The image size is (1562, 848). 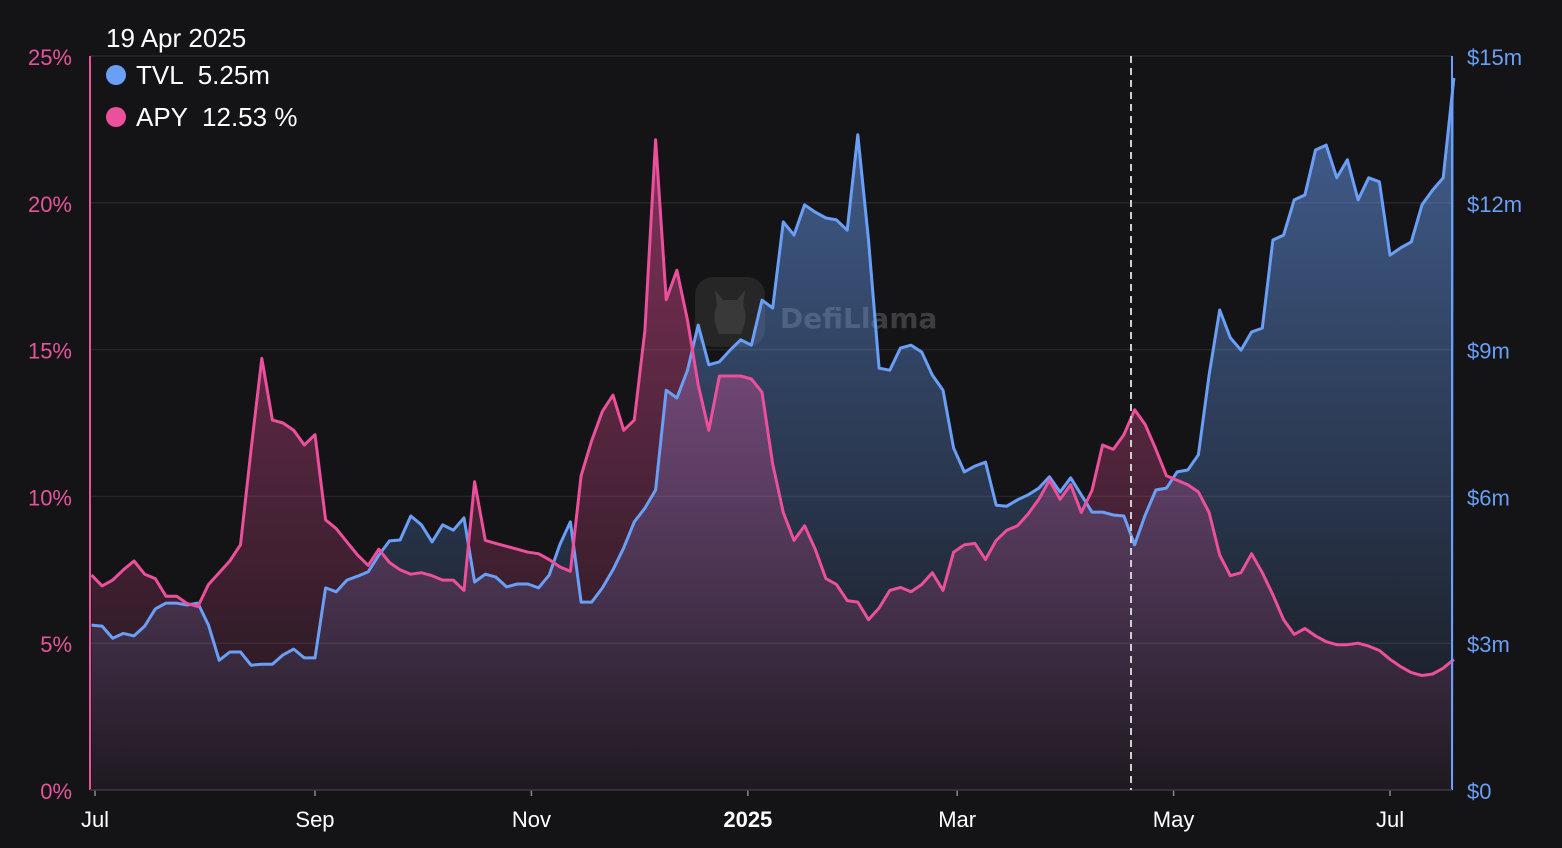 I want to click on y-left-tick-label: 0%, so click(x=56, y=791).